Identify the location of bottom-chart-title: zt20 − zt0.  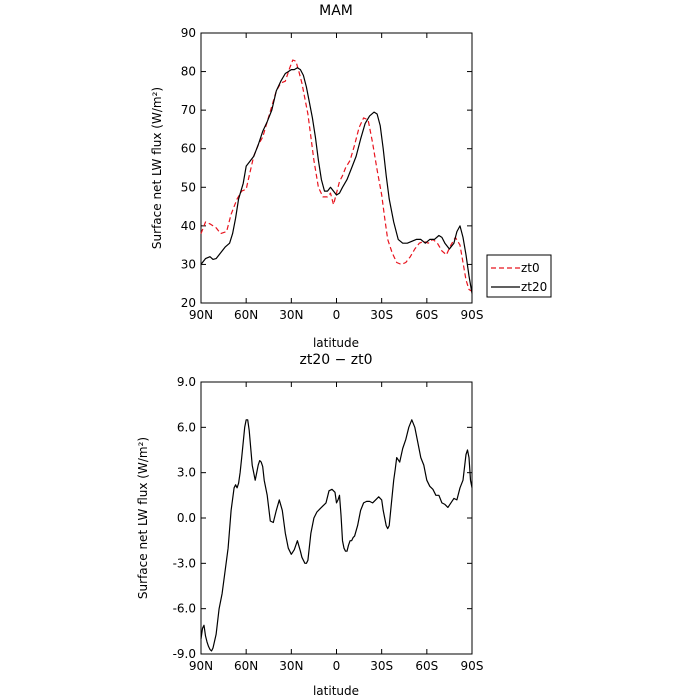
(335, 360).